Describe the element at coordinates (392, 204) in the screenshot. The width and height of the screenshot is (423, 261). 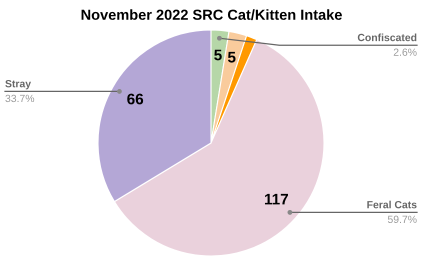
I see `slice-label: Feral Cats` at that location.